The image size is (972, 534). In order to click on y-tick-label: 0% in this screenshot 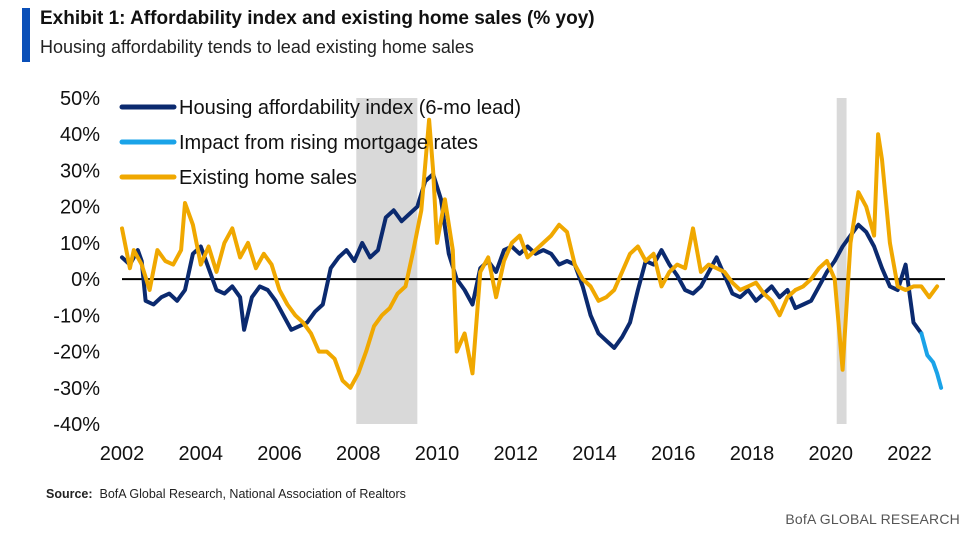, I will do `click(85, 280)`.